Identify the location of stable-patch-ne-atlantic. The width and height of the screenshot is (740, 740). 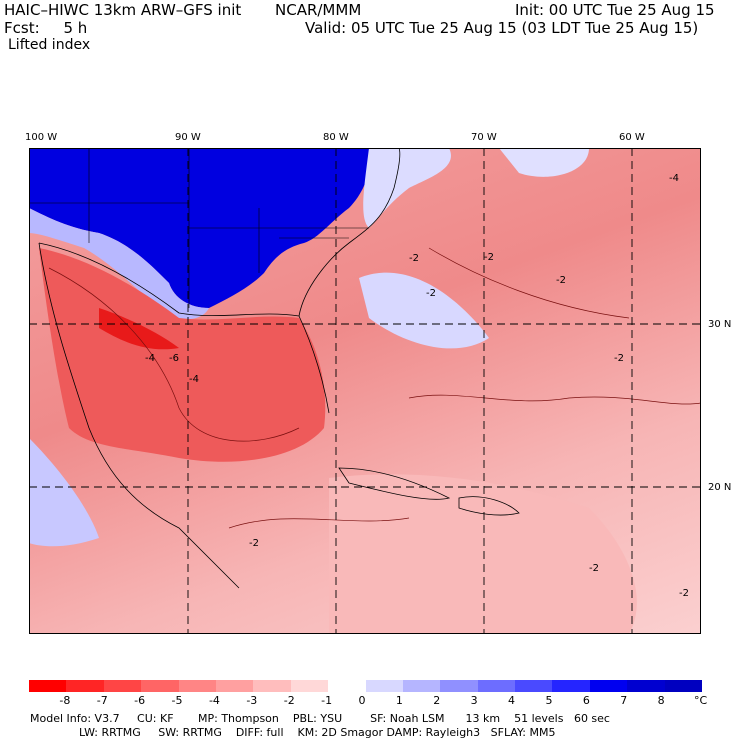
(544, 162).